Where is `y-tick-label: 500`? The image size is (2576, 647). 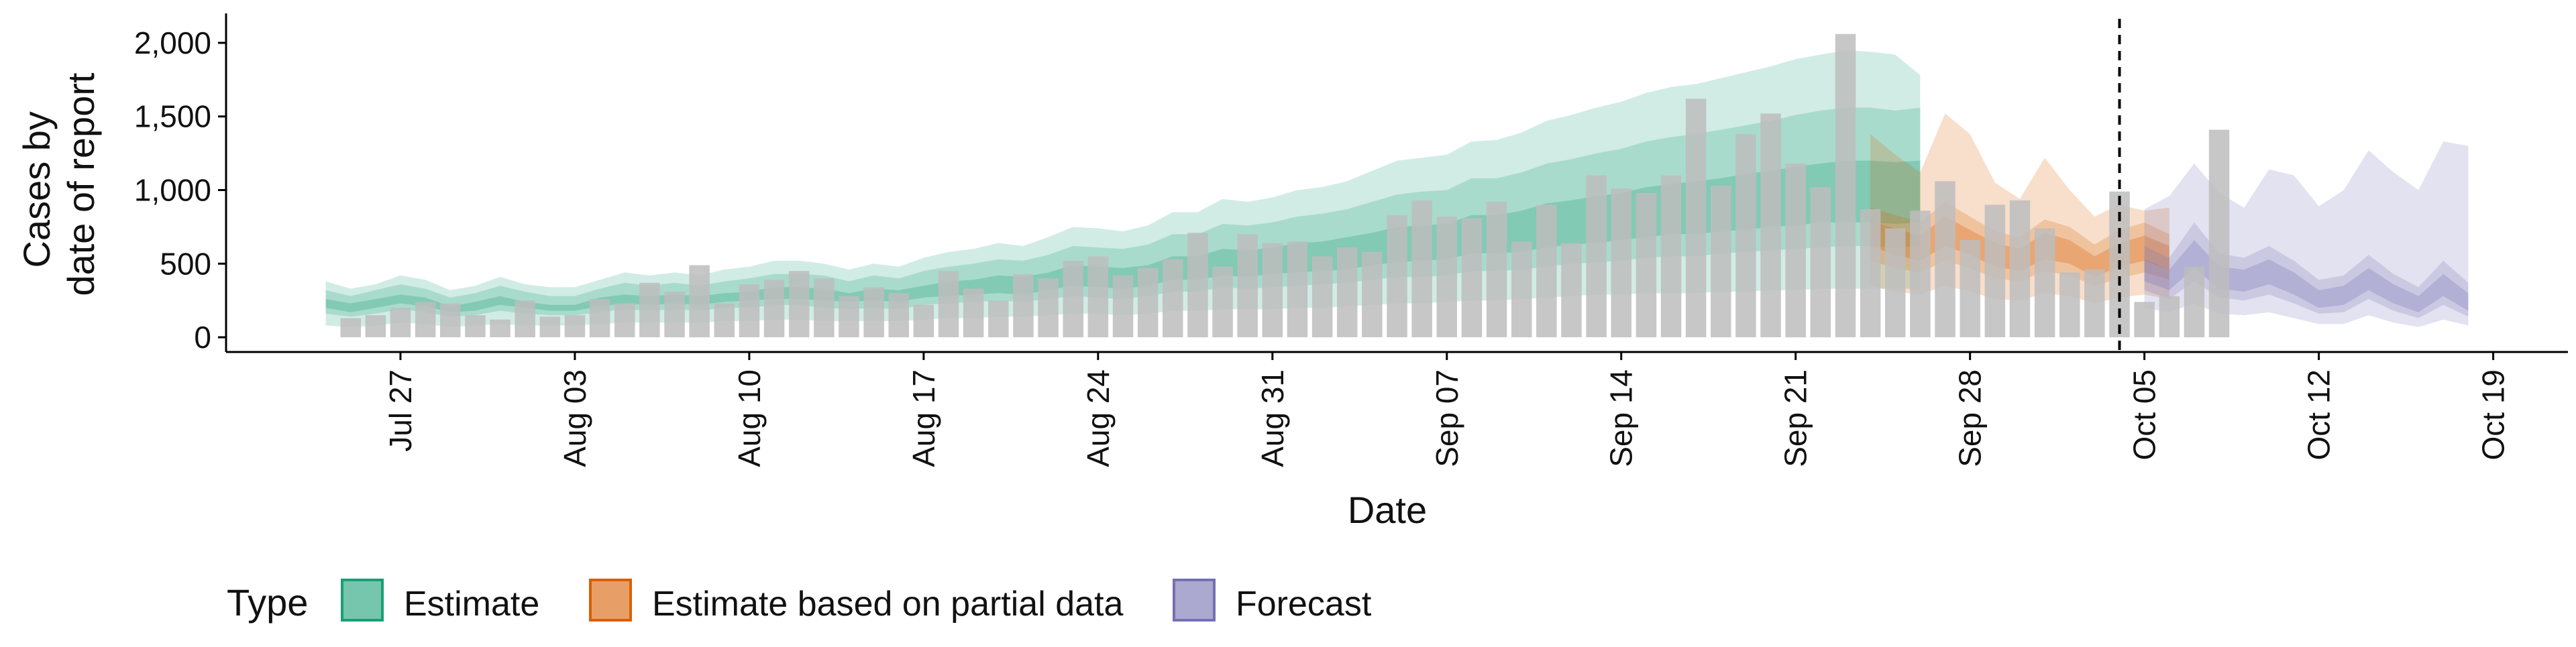 y-tick-label: 500 is located at coordinates (185, 263).